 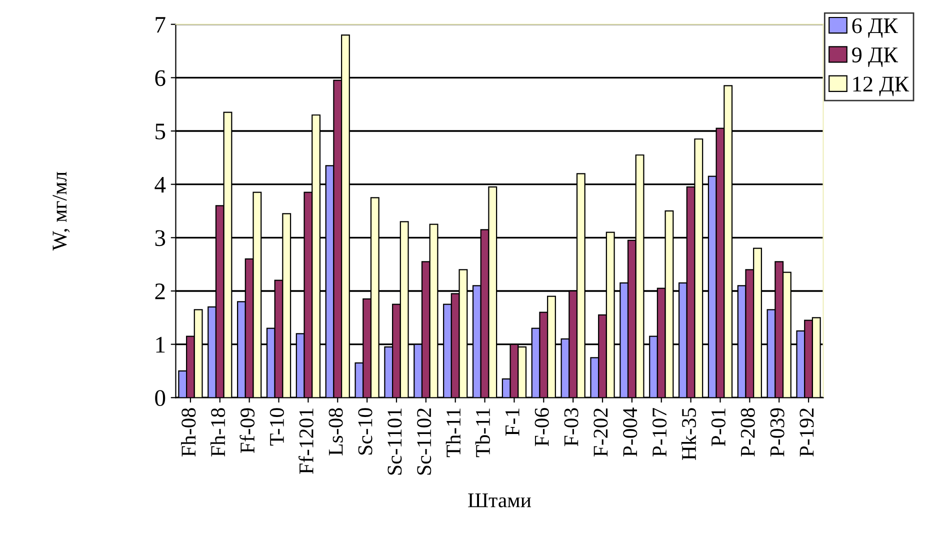 I want to click on y-tick-label: 3, so click(x=160, y=238).